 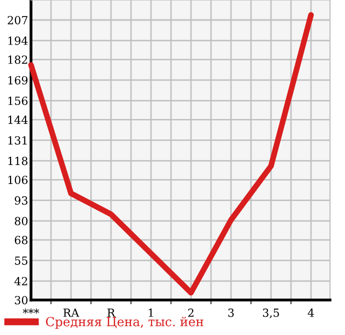 What do you see at coordinates (18, 161) in the screenshot?
I see `y-tick-label: 118` at bounding box center [18, 161].